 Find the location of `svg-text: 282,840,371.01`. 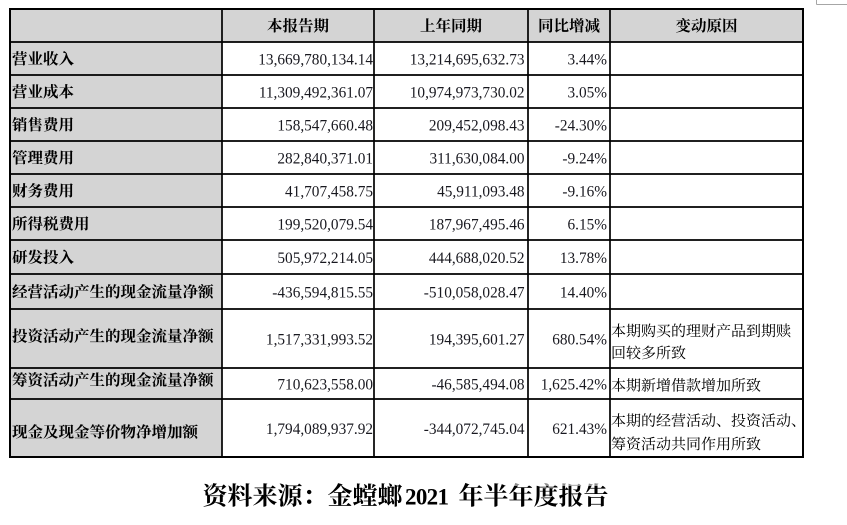

svg-text: 282,840,371.01 is located at coordinates (325, 159).